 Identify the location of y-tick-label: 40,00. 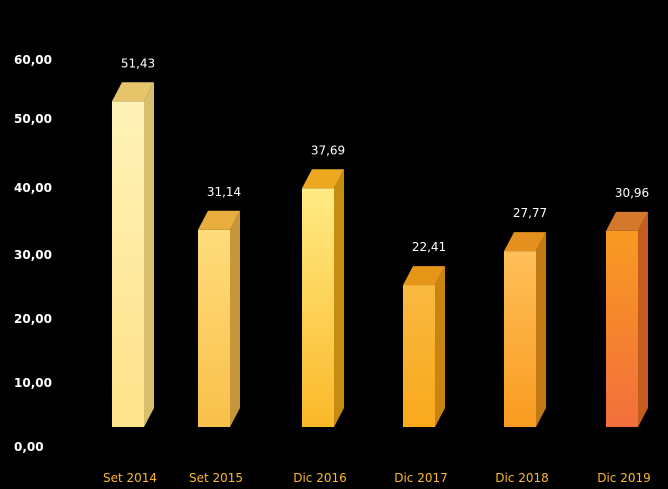
(33, 188).